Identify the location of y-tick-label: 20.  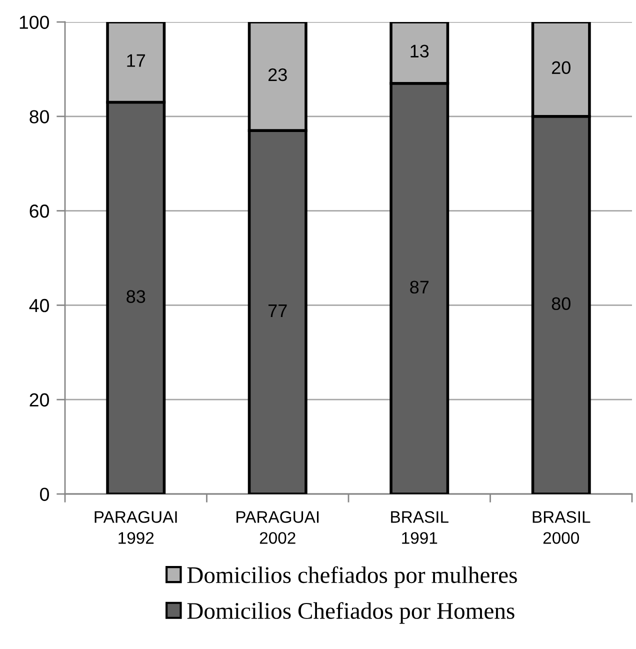
(39, 400).